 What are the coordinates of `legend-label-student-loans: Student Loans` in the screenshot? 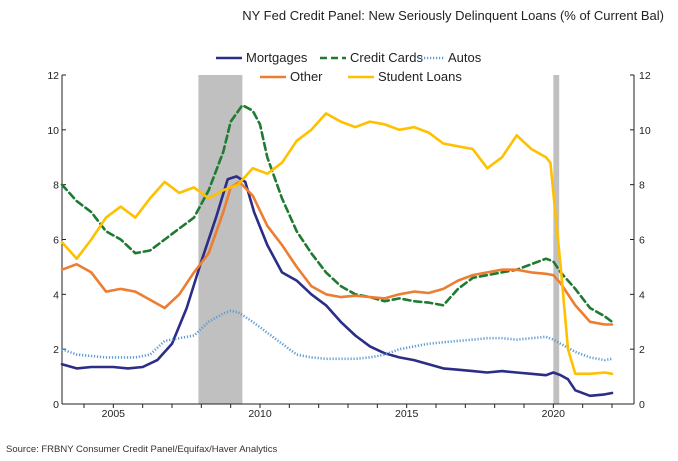 It's located at (420, 76).